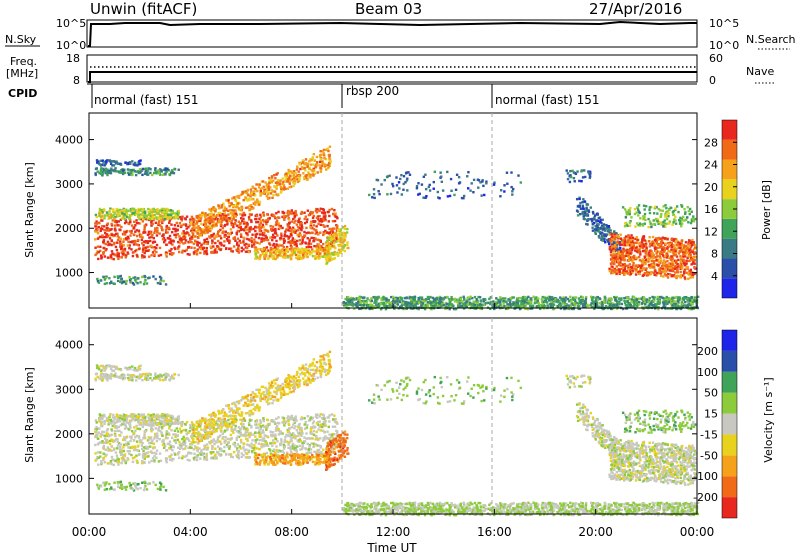  I want to click on nsky-tick-bottom: 10^0, so click(71, 45).